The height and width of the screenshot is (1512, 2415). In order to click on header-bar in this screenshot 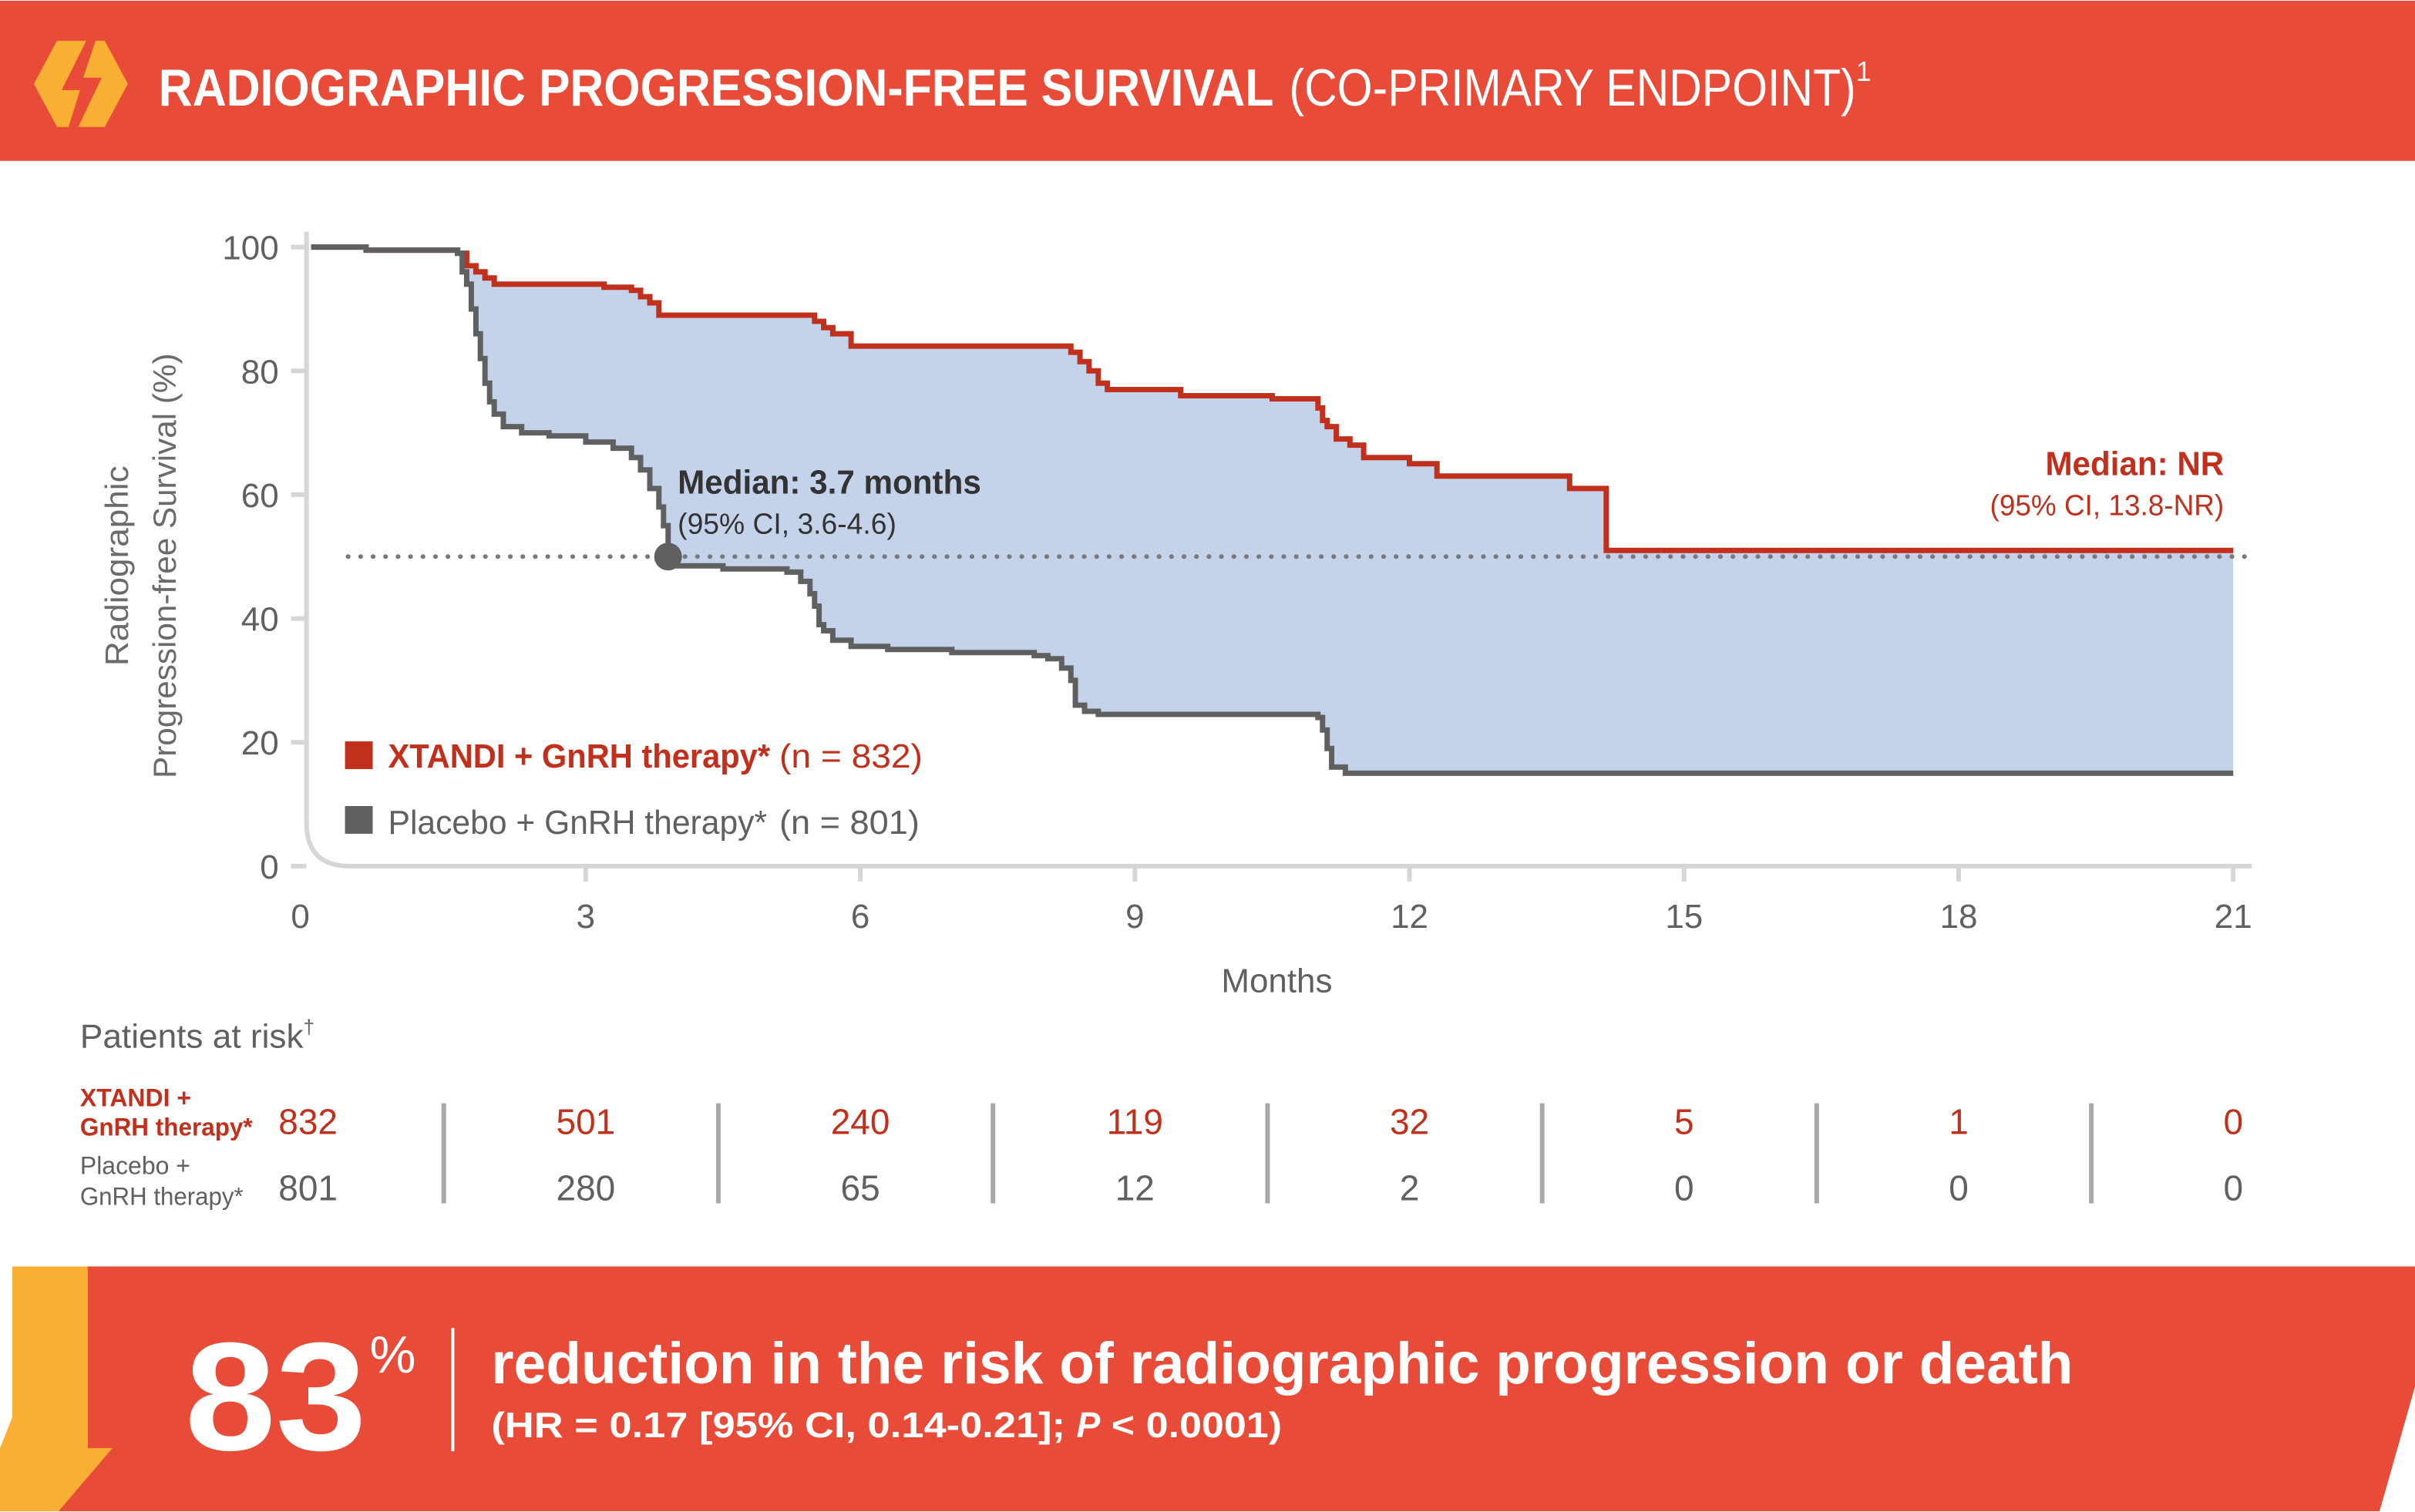, I will do `click(1208, 81)`.